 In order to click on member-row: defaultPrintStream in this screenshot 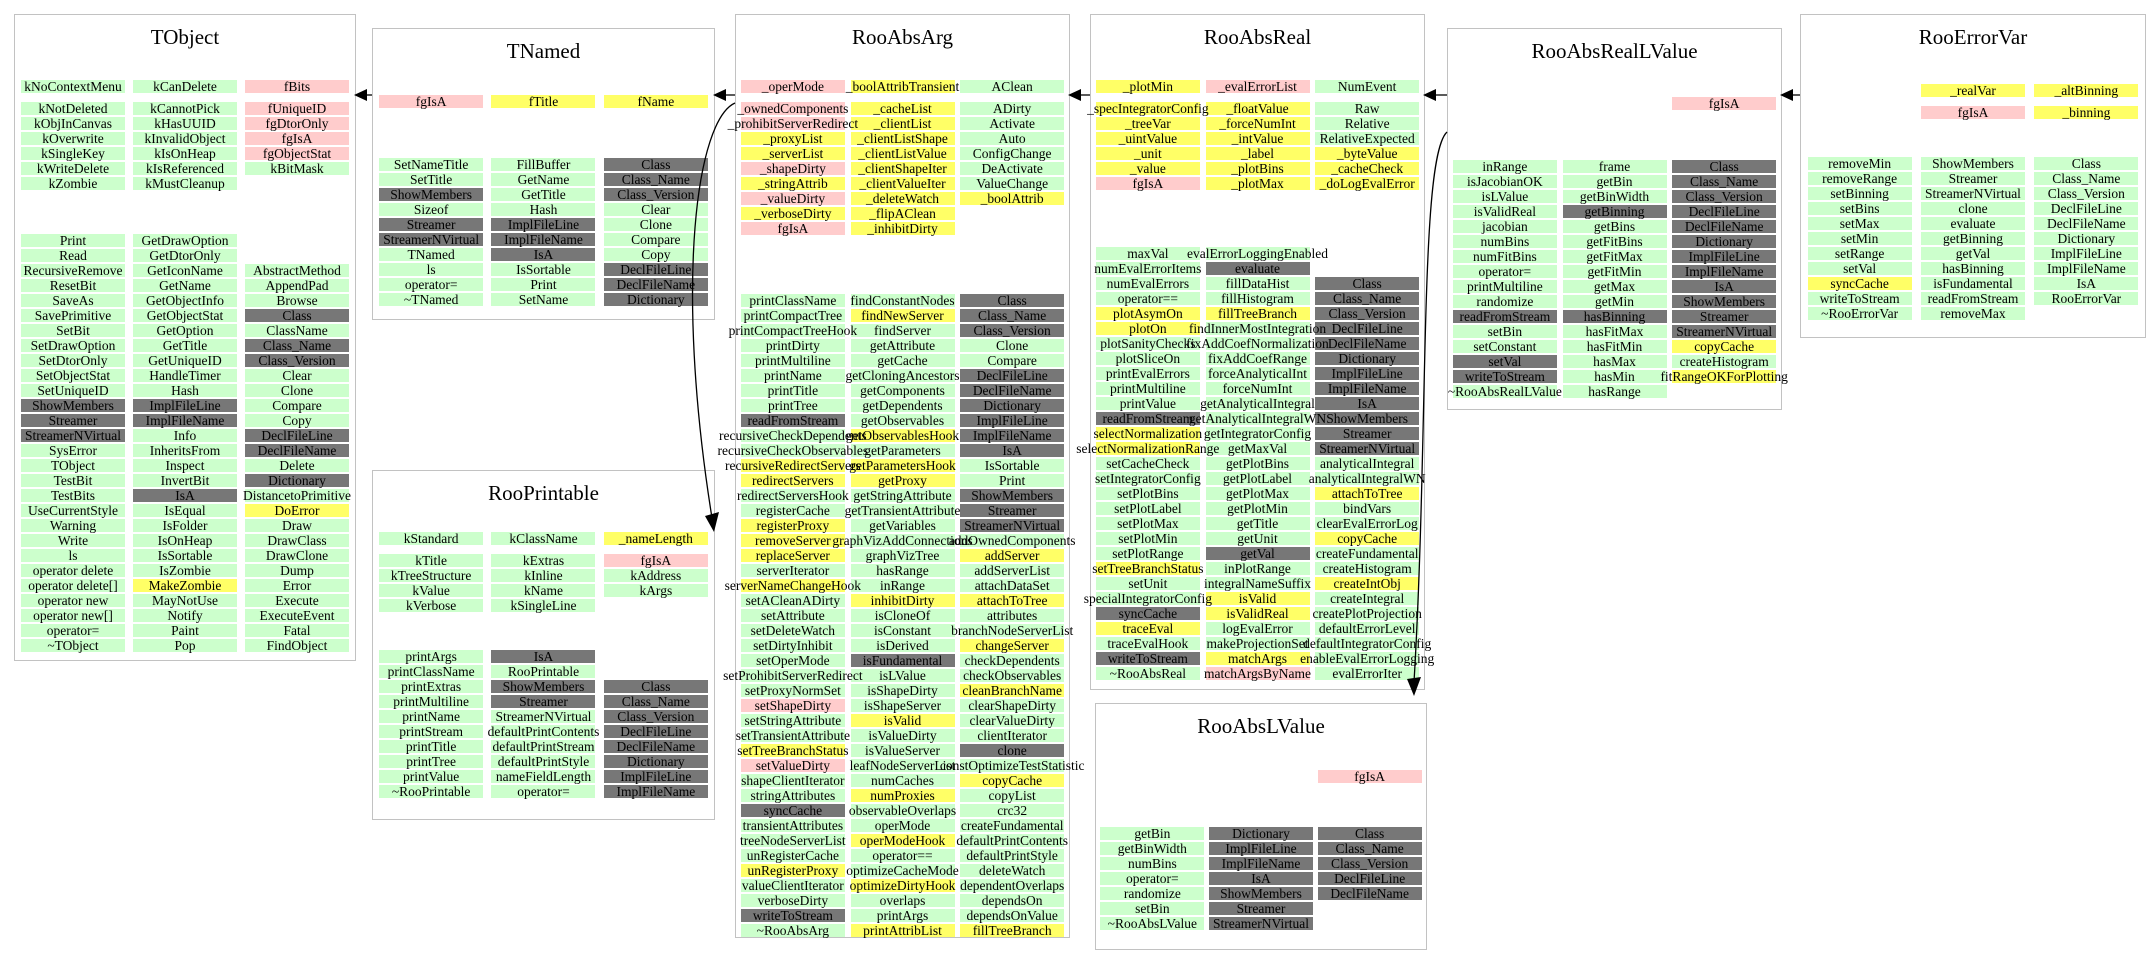, I will do `click(543, 746)`.